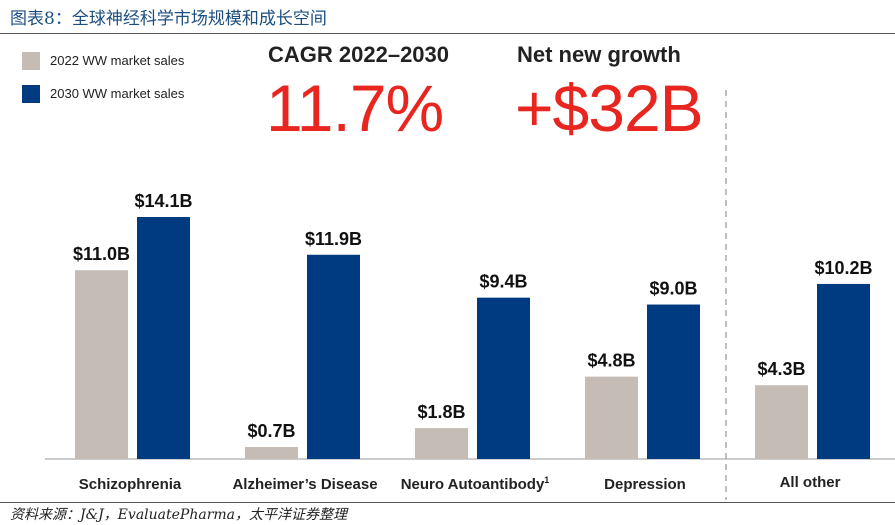 This screenshot has height=525, width=895. What do you see at coordinates (130, 484) in the screenshot?
I see `category-label: Schizophrenia` at bounding box center [130, 484].